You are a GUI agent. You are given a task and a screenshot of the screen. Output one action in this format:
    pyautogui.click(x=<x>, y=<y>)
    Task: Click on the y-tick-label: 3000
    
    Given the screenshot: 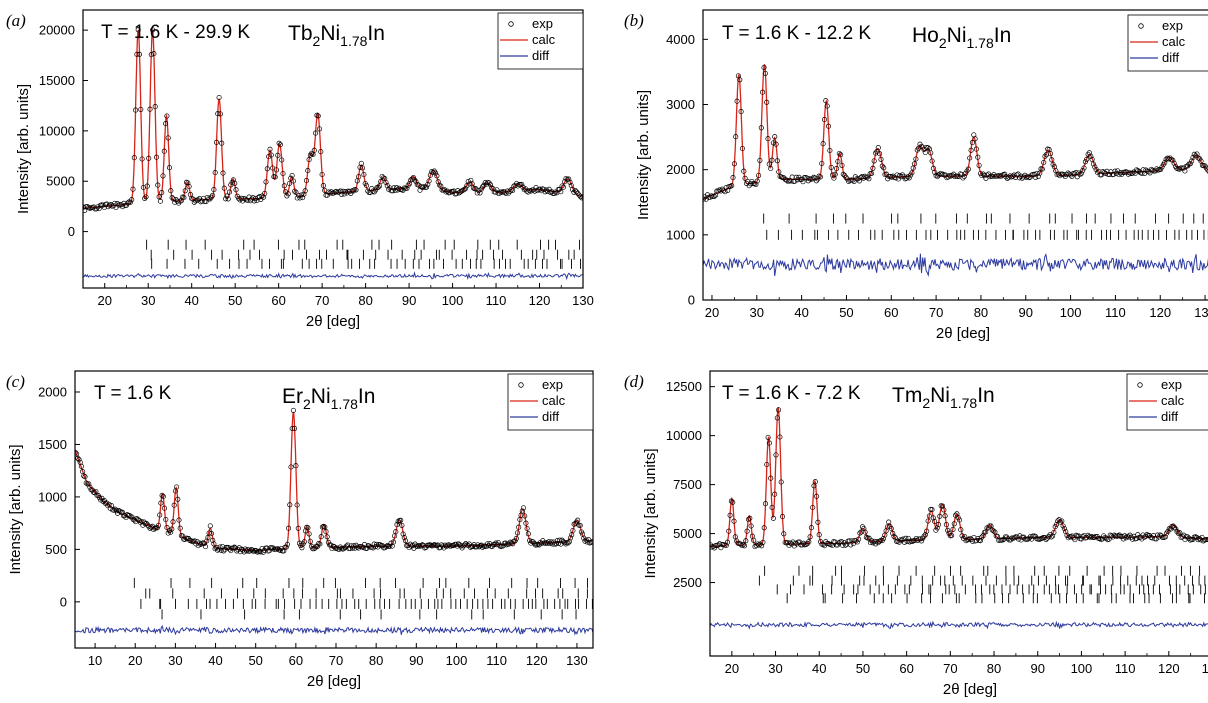 What is the action you would take?
    pyautogui.click(x=680, y=104)
    